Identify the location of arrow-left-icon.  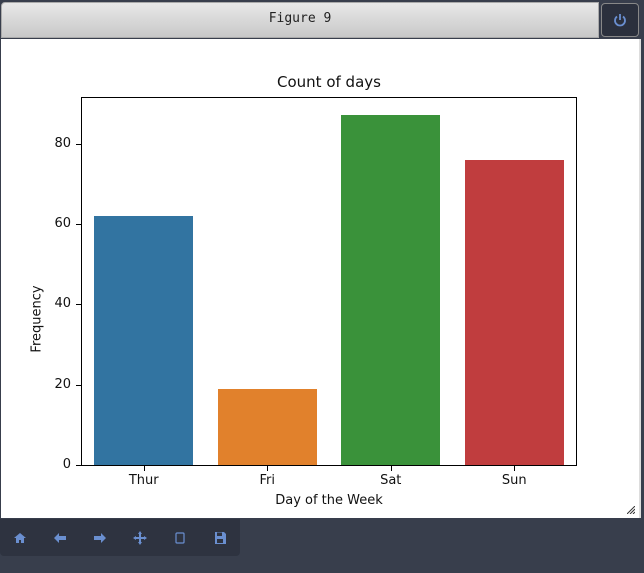
(60, 537).